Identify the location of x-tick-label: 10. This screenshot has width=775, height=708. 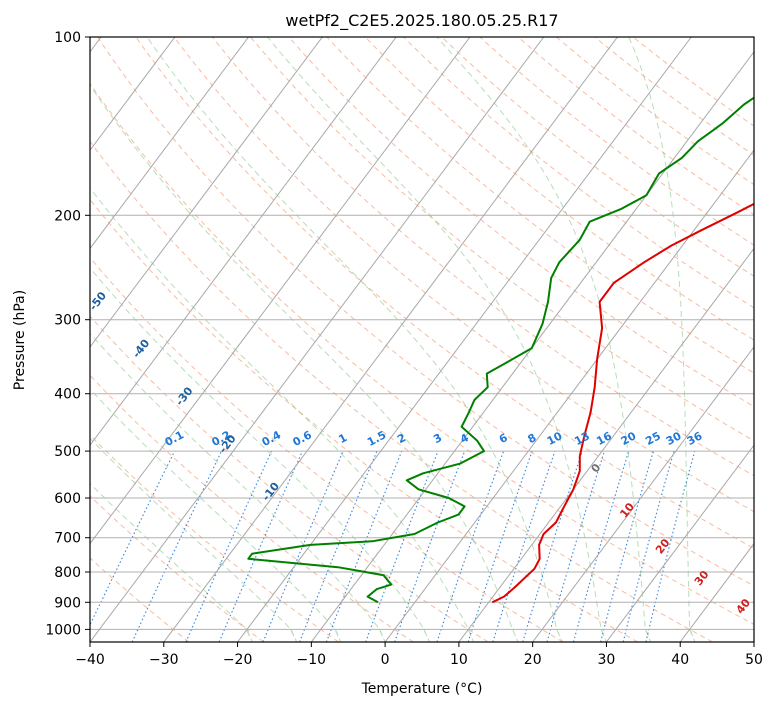
(459, 660).